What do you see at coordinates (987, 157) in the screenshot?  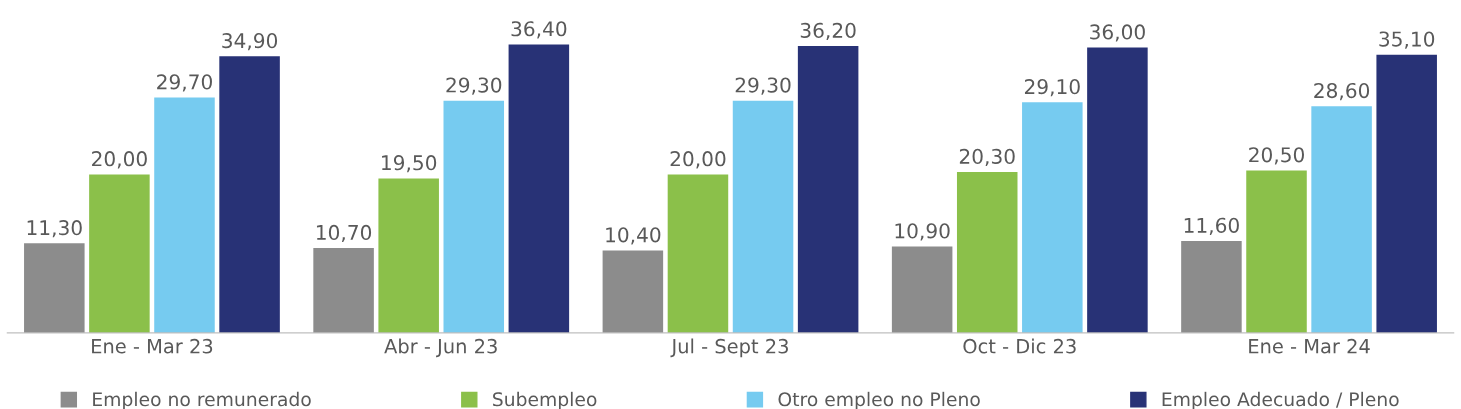 I see `data-label: 20,30` at bounding box center [987, 157].